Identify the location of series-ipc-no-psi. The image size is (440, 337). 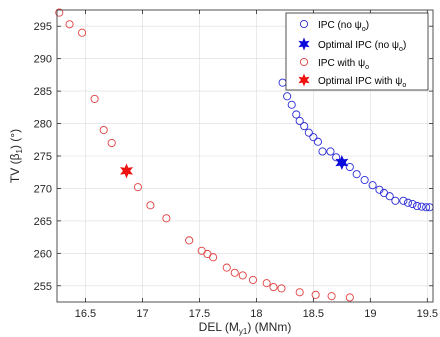
(356, 145).